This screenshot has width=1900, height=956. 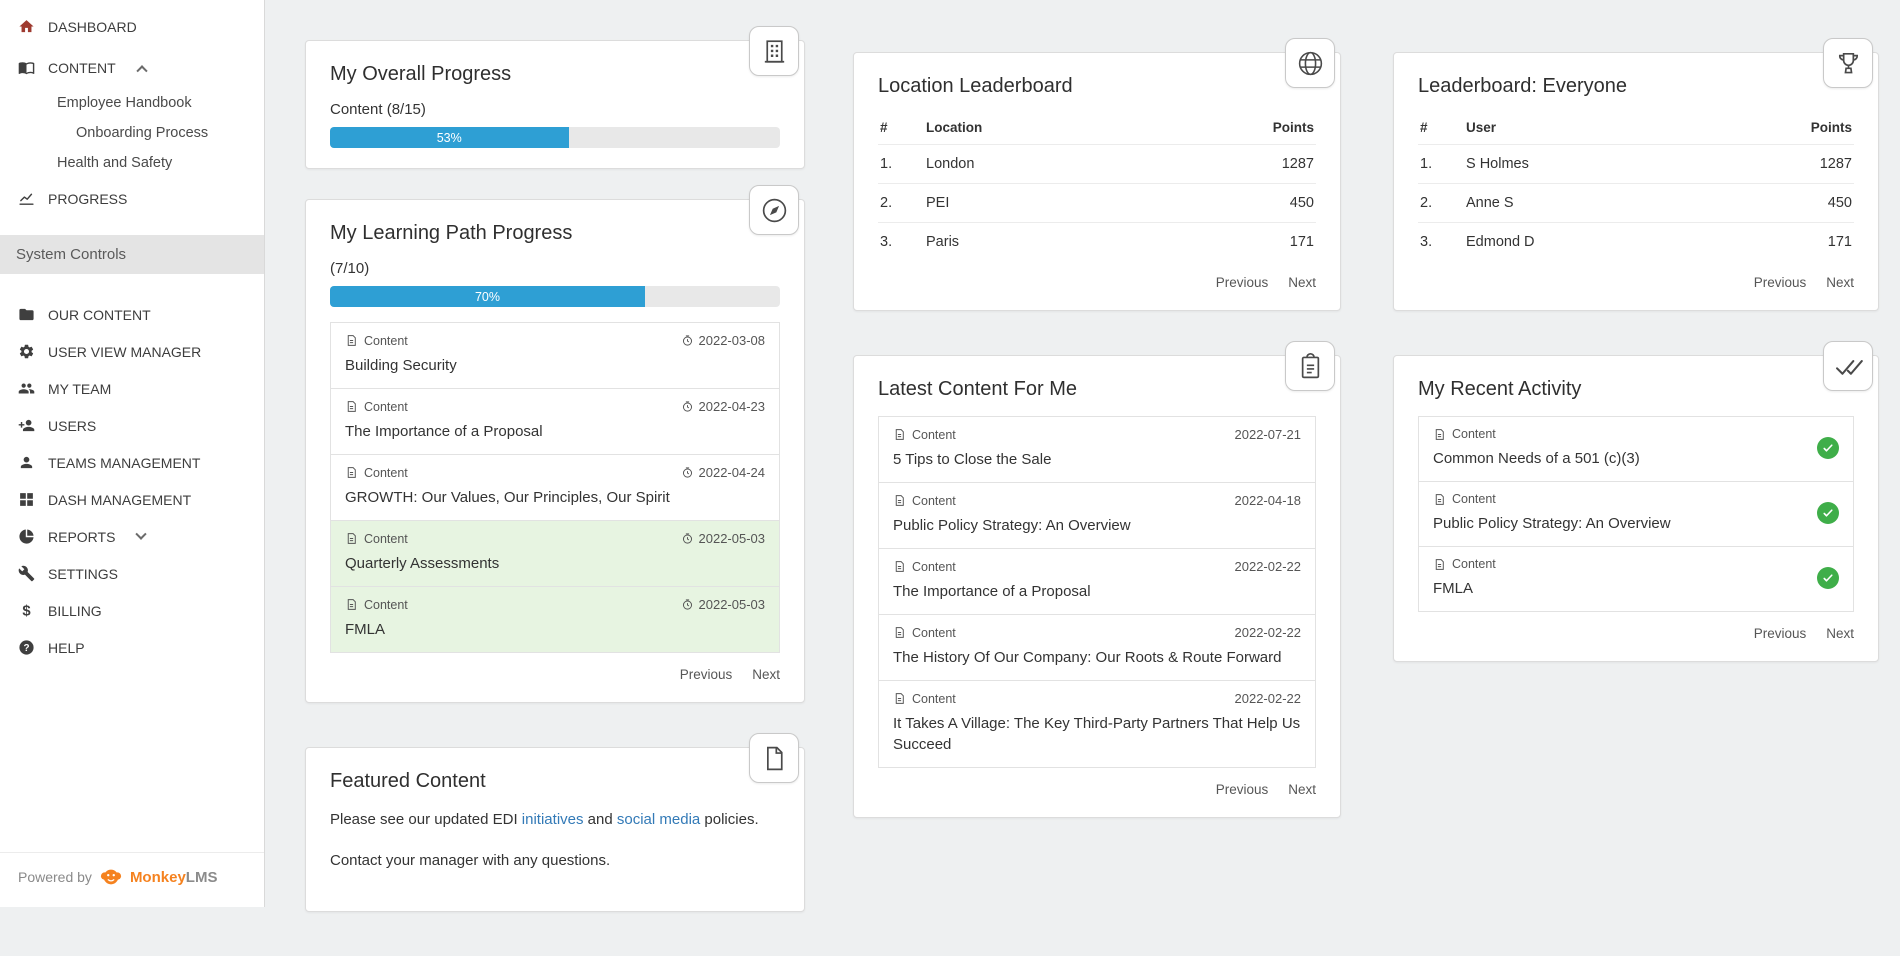 I want to click on featured-text-segment: Please see our updated EDI, so click(x=426, y=819).